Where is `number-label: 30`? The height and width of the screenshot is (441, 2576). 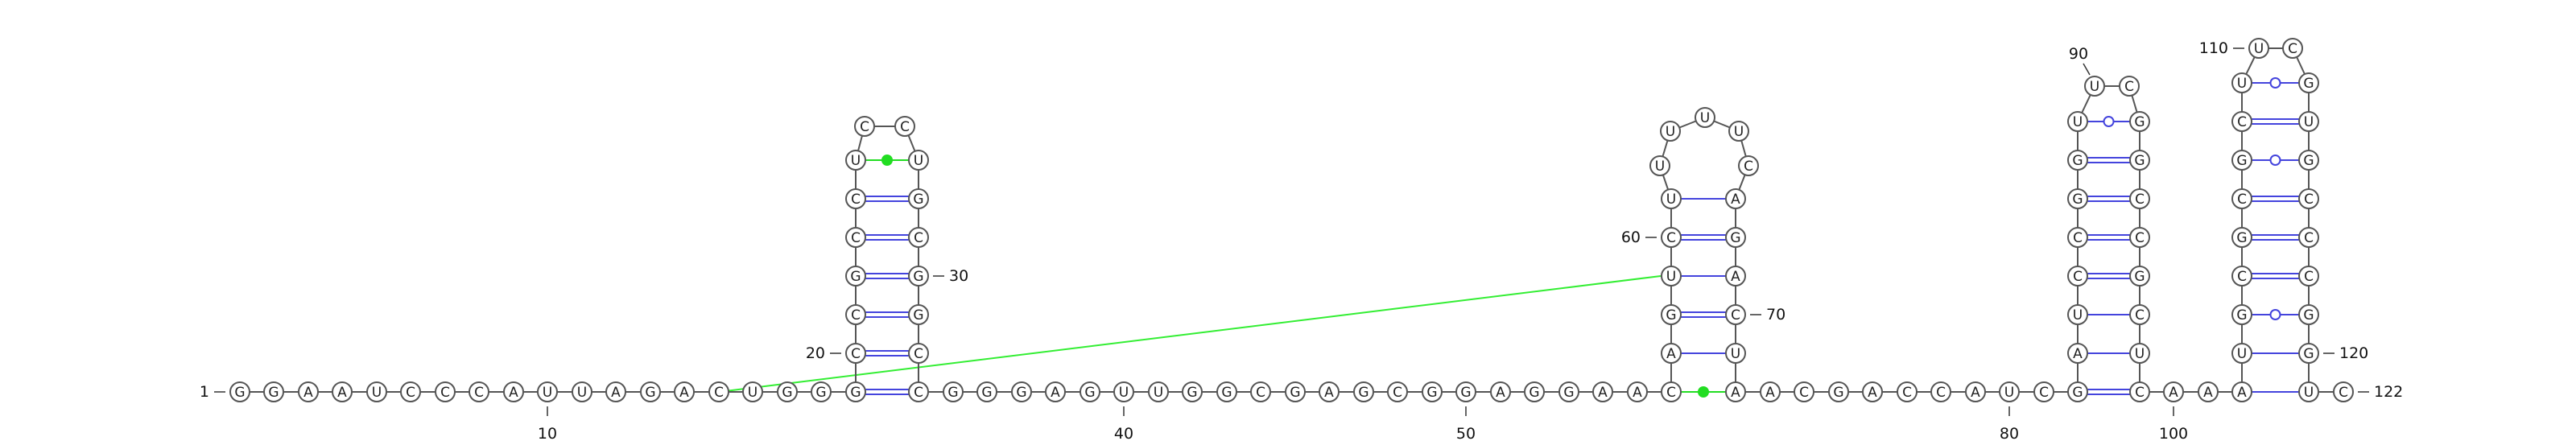 number-label: 30 is located at coordinates (958, 276).